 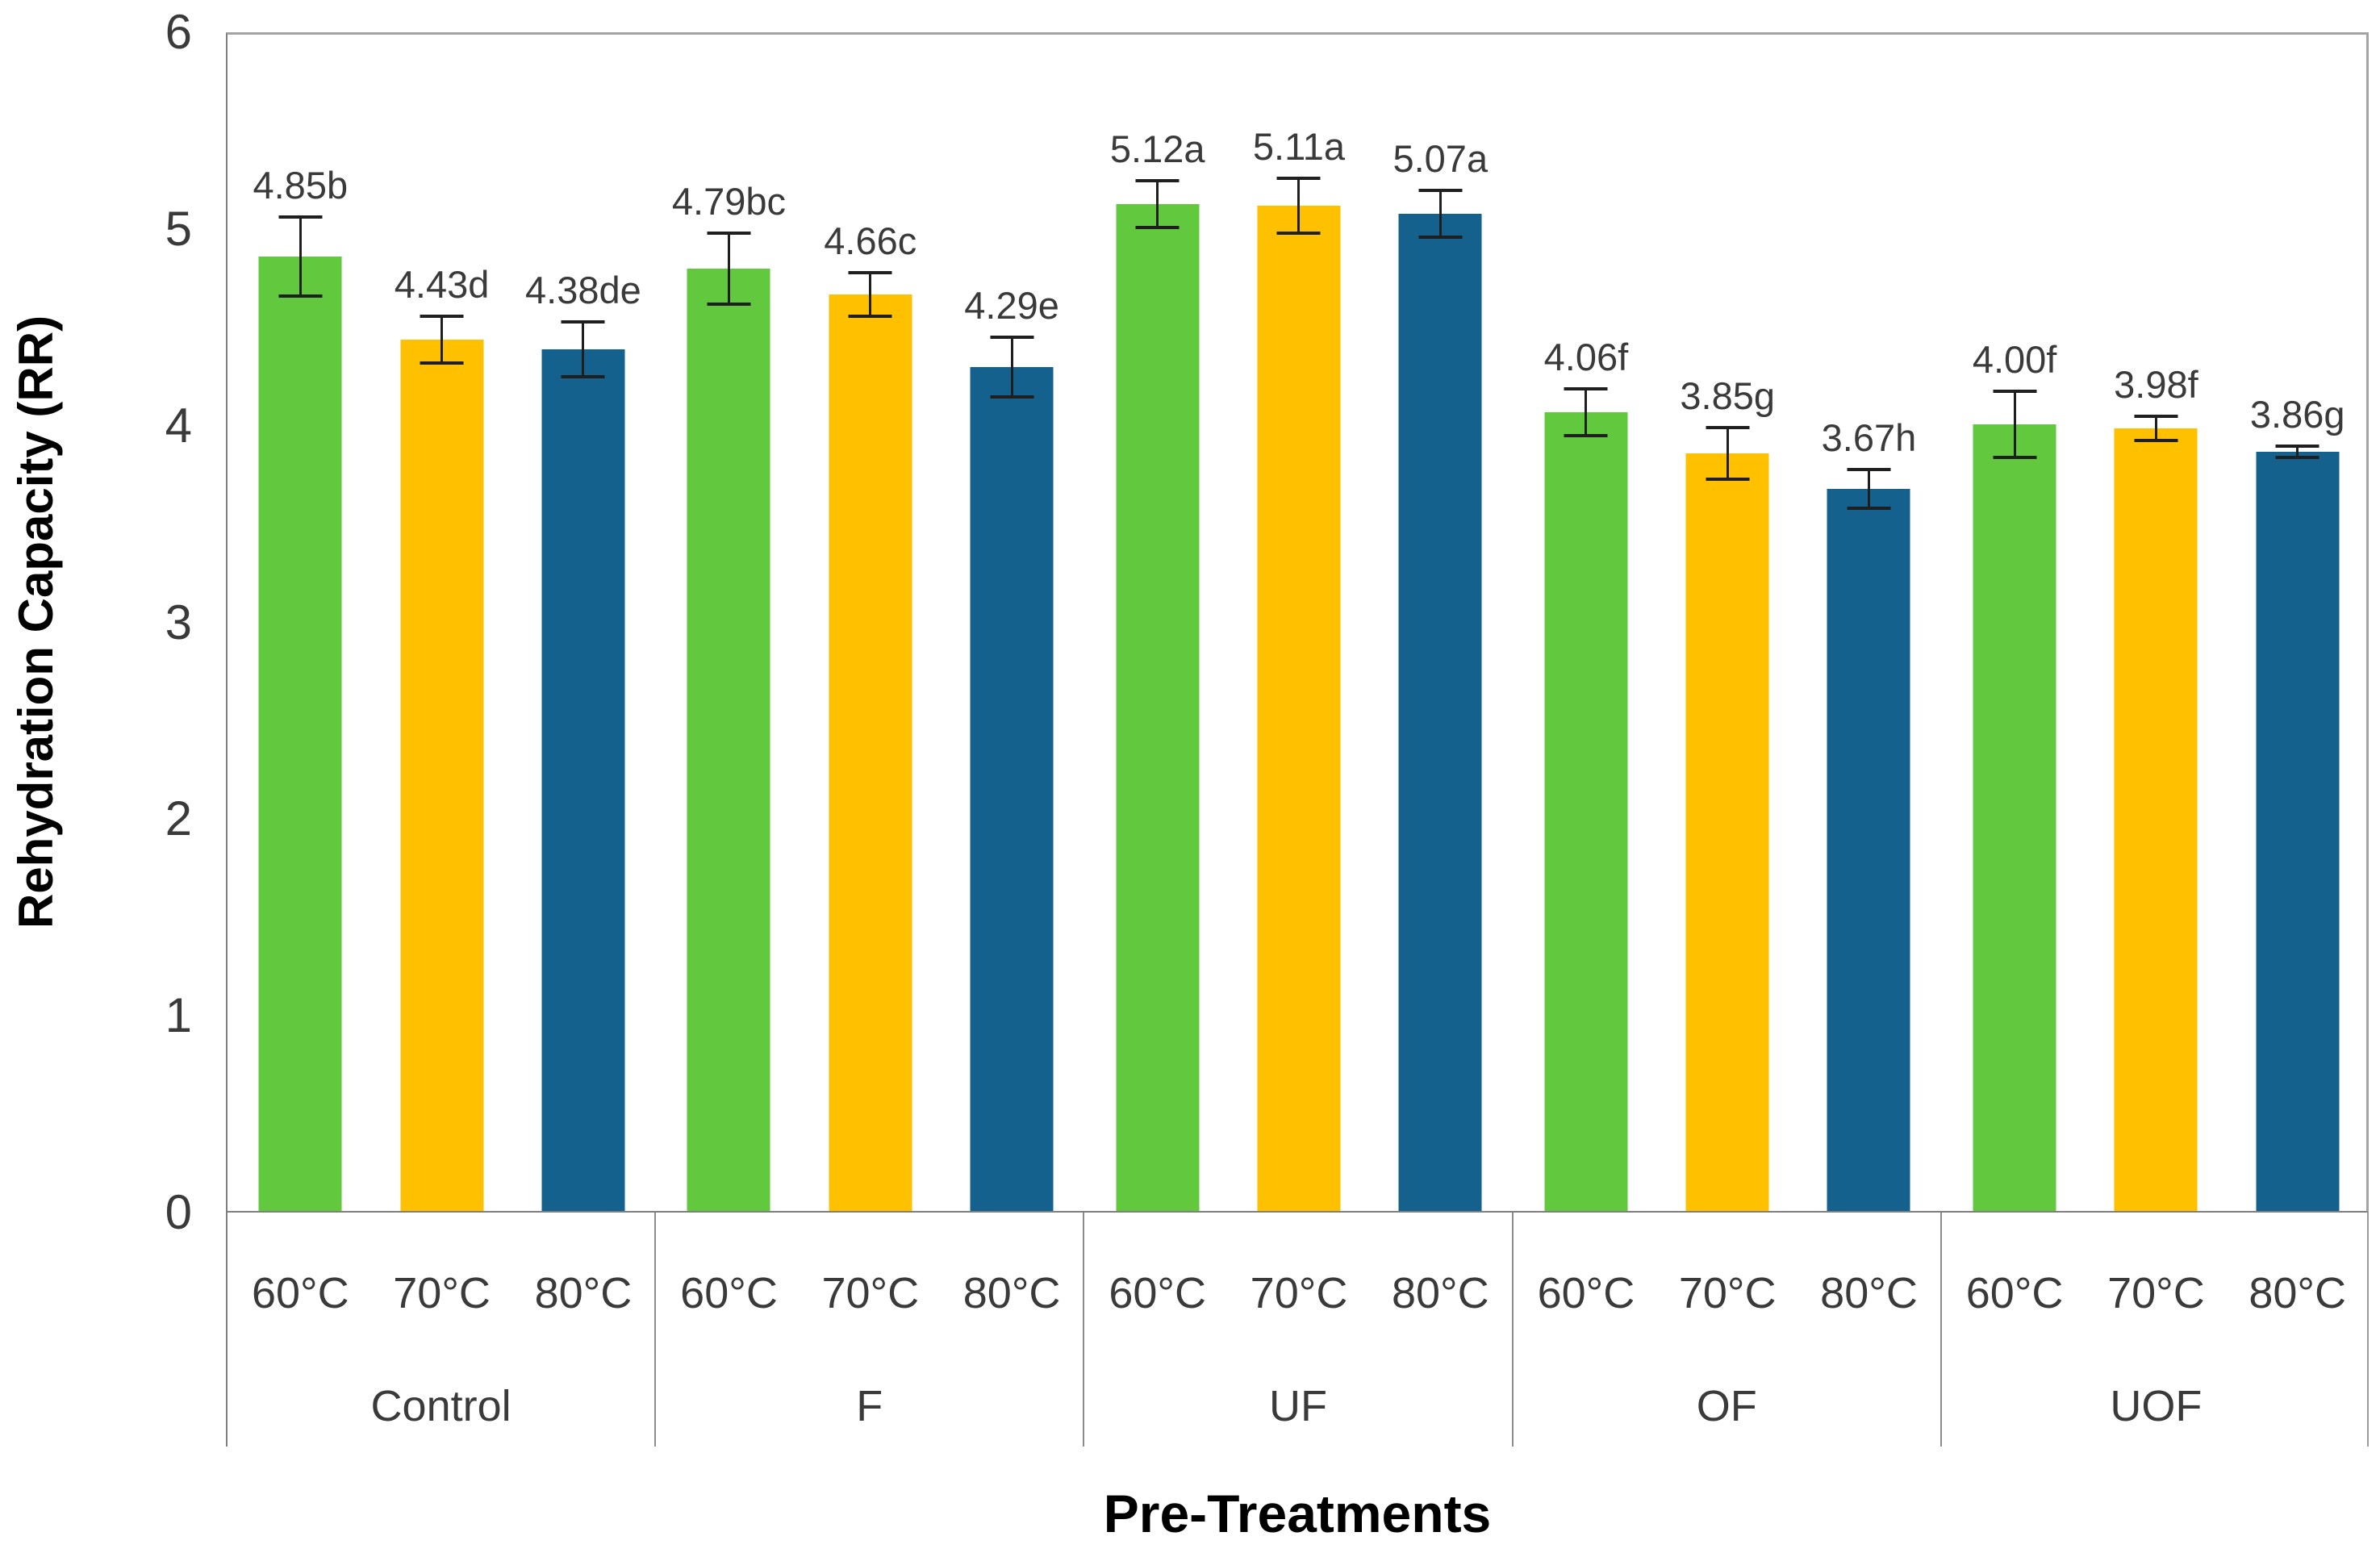 What do you see at coordinates (583, 290) in the screenshot?
I see `bar-value-label: 4.38de` at bounding box center [583, 290].